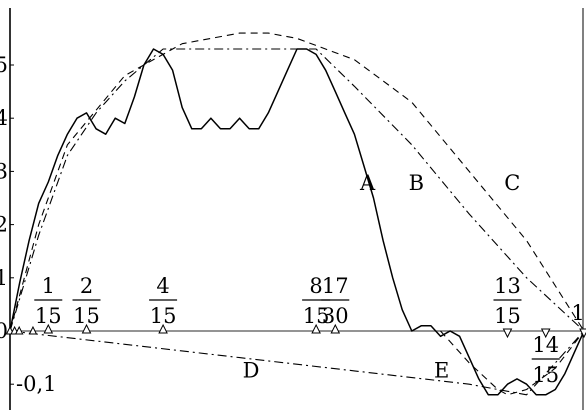  What do you see at coordinates (545, 345) in the screenshot?
I see `x-marker-numerator: 14` at bounding box center [545, 345].